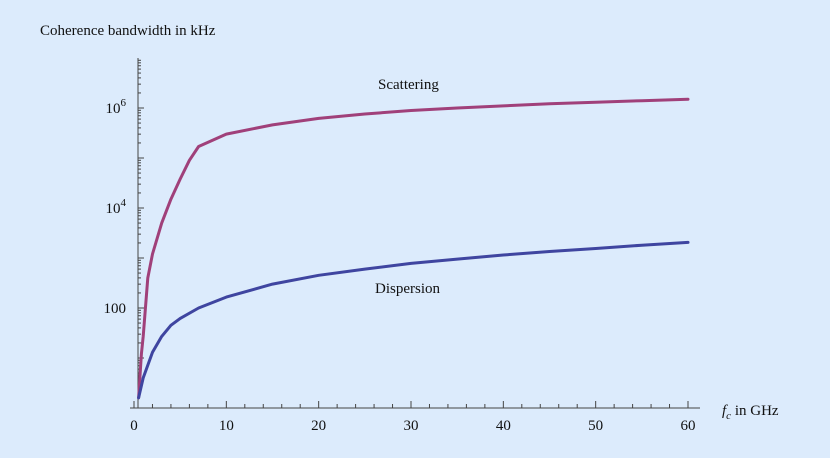 This screenshot has width=830, height=458. Describe the element at coordinates (115, 309) in the screenshot. I see `y-tick-label: 100` at that location.